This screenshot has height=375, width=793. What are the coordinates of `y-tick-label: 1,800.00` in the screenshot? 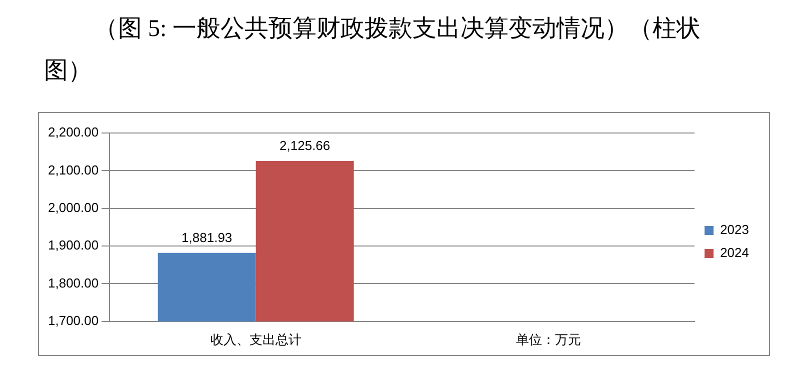 It's located at (73, 282).